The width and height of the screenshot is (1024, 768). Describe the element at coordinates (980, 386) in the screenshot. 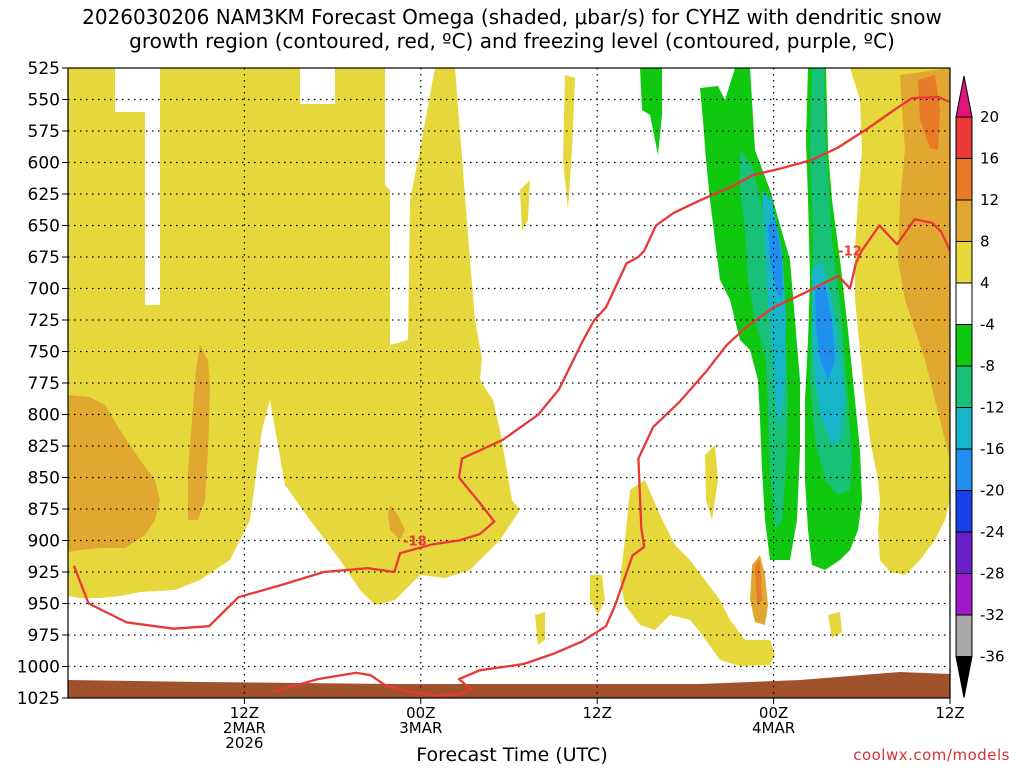

I see `colorbar: 20 16 12 8 4 -4 -8 -12 -16 -20 -24 -28 -32 -36` at that location.